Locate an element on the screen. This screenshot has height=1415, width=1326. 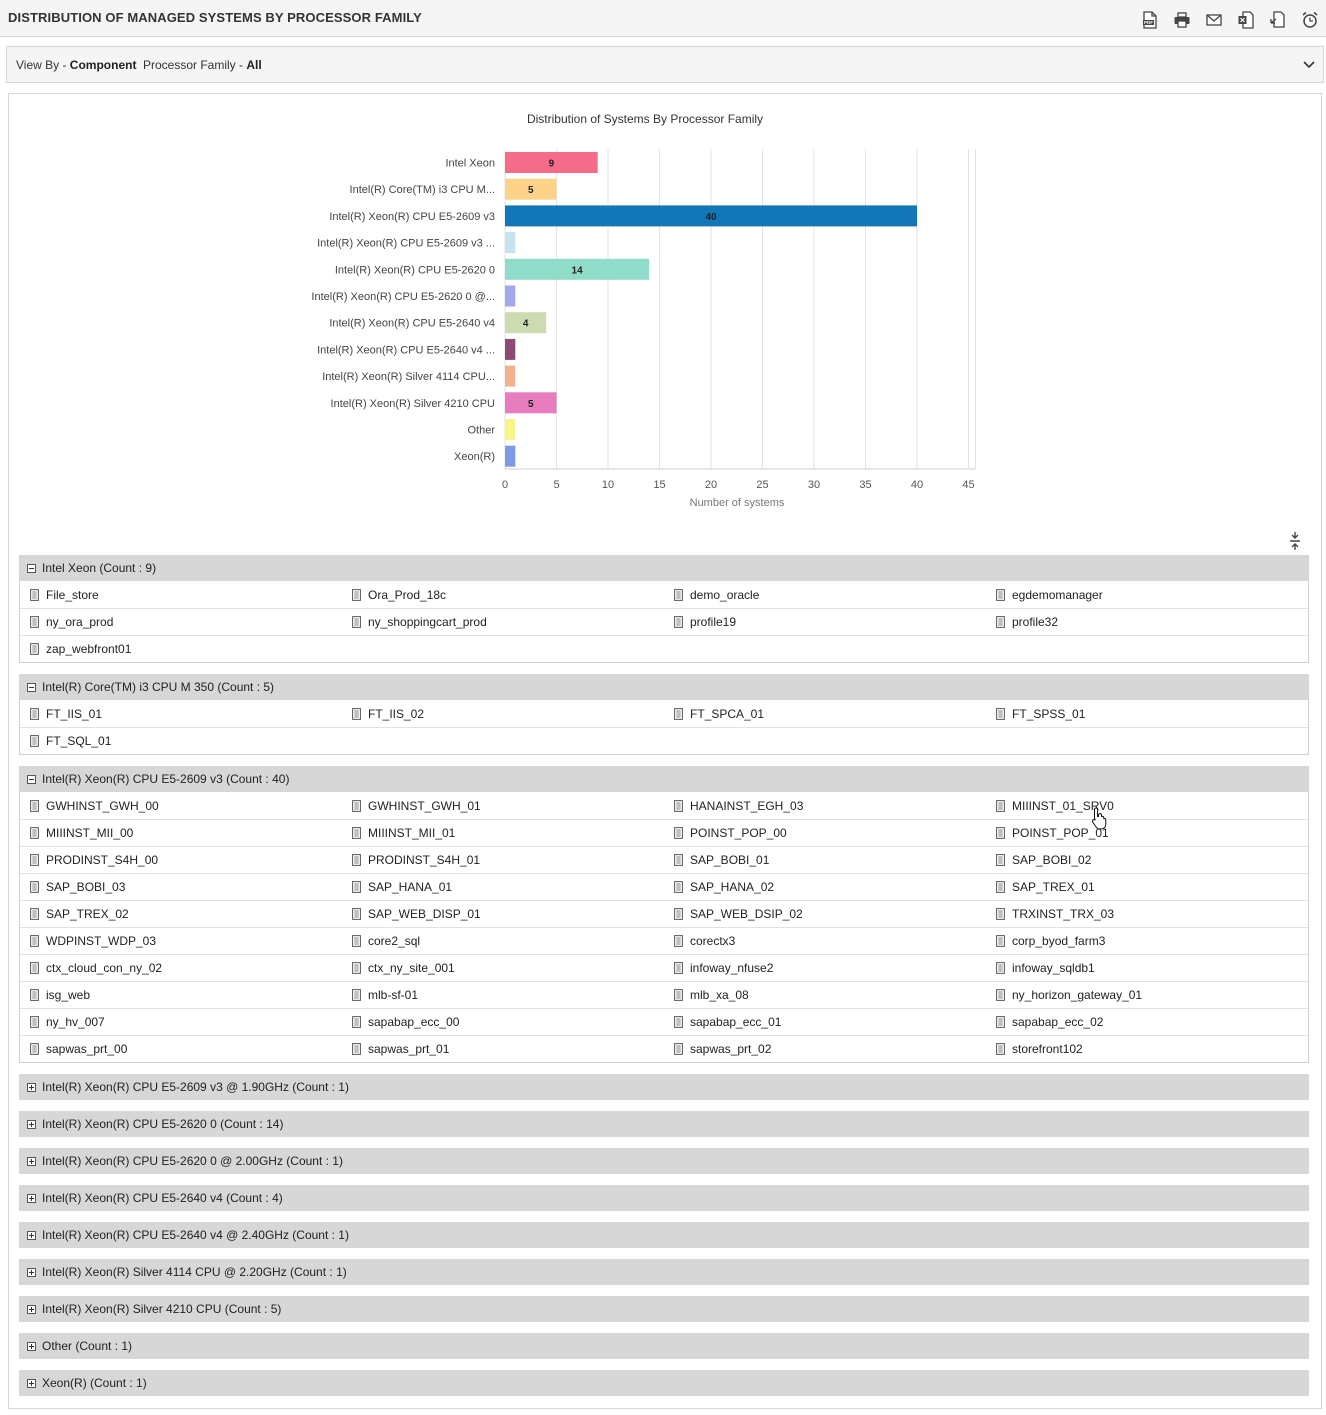
system-item: Ora_Prod_18c is located at coordinates (503, 594).